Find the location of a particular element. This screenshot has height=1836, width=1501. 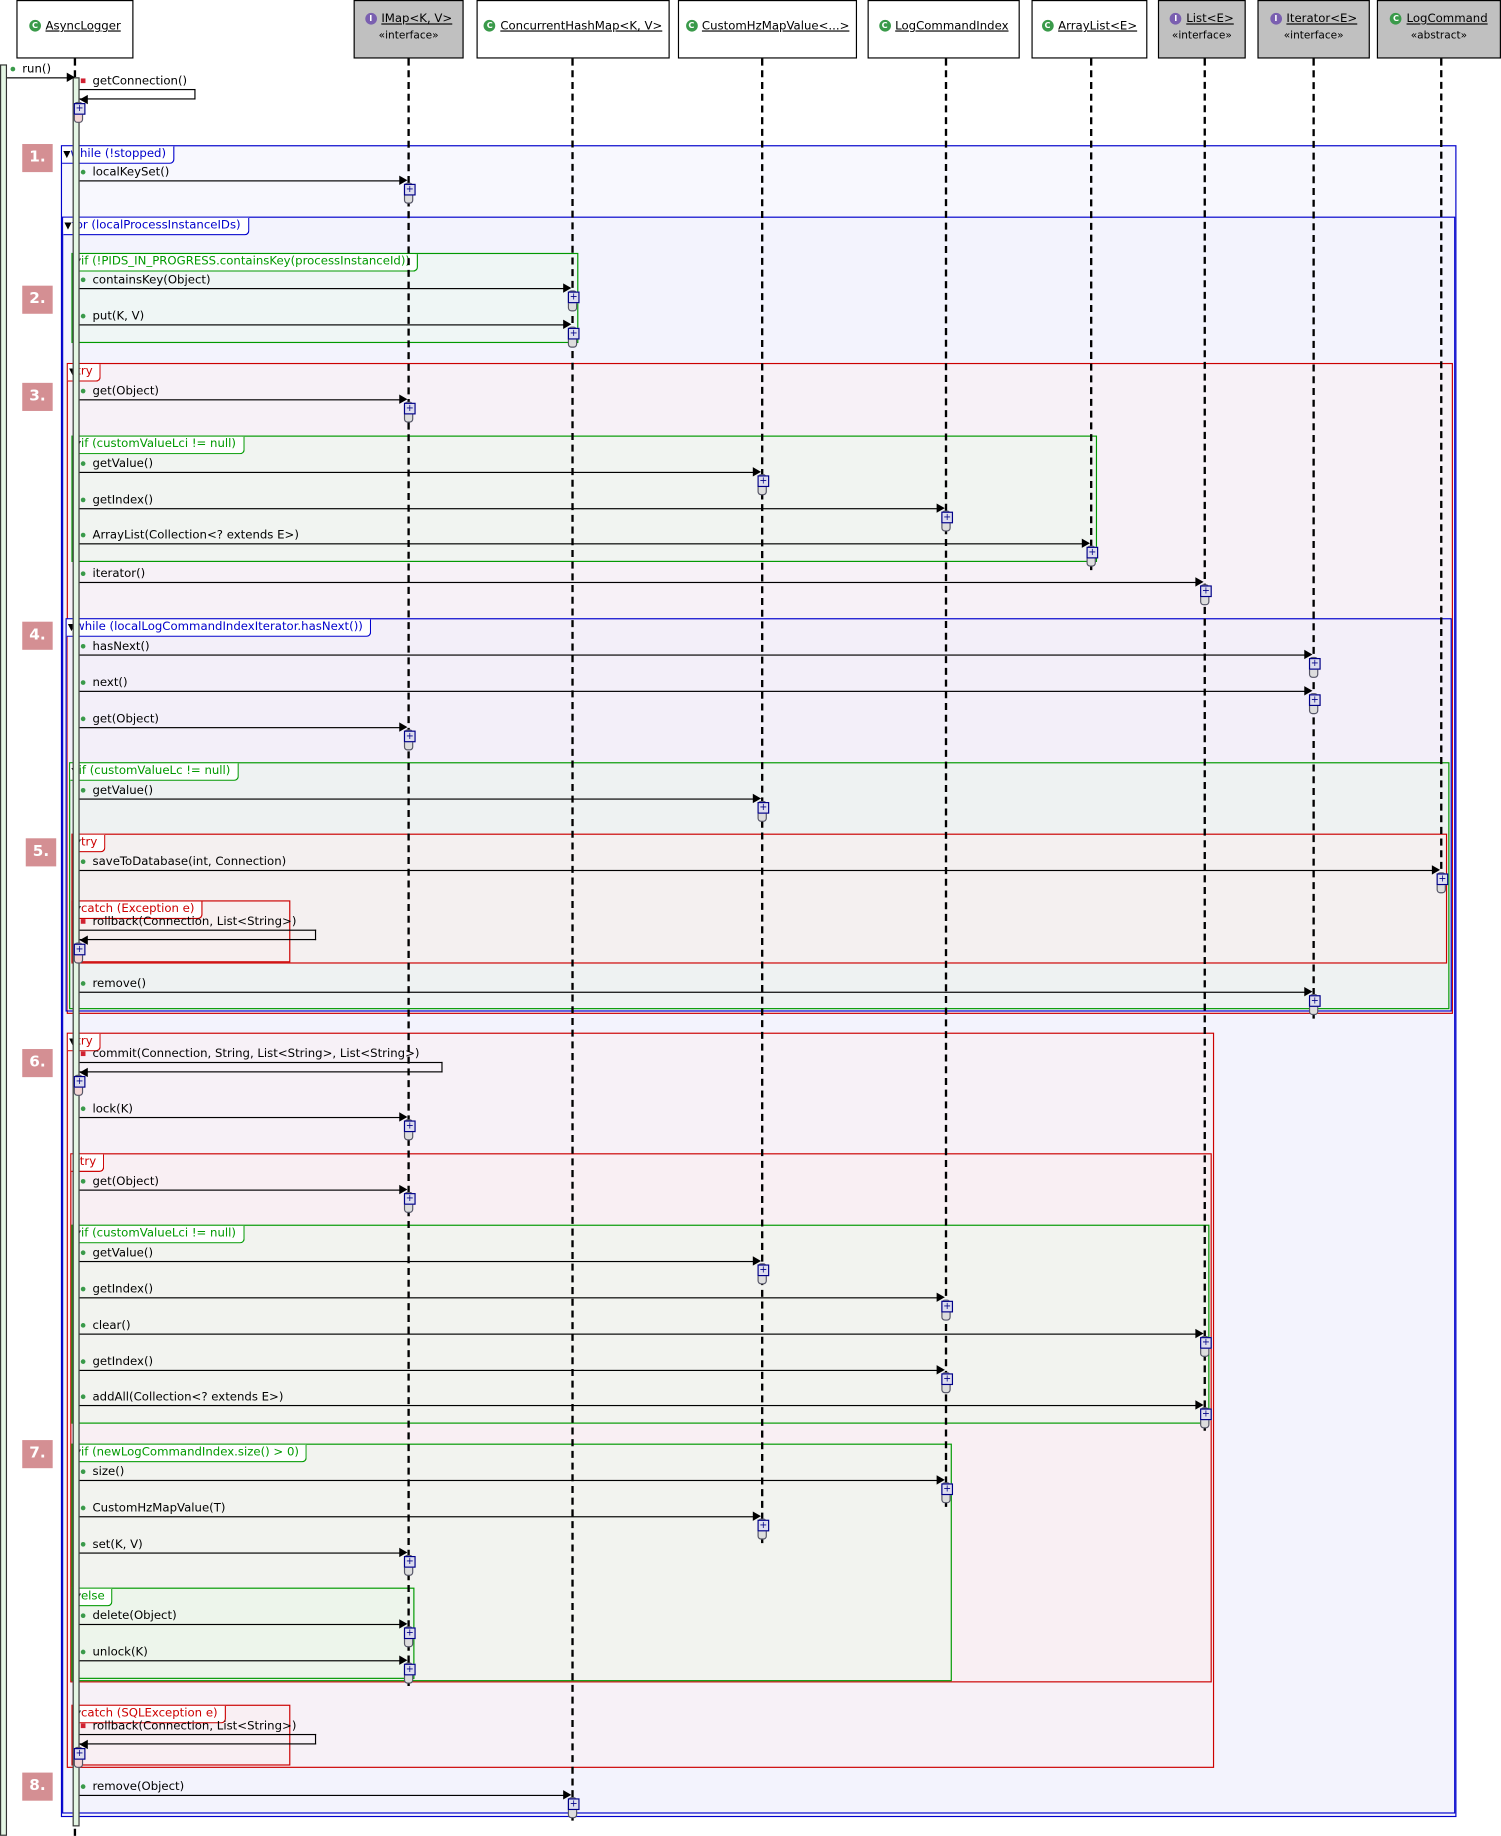

message-label: addAll(Collection<? extends E>) is located at coordinates (182, 1397).